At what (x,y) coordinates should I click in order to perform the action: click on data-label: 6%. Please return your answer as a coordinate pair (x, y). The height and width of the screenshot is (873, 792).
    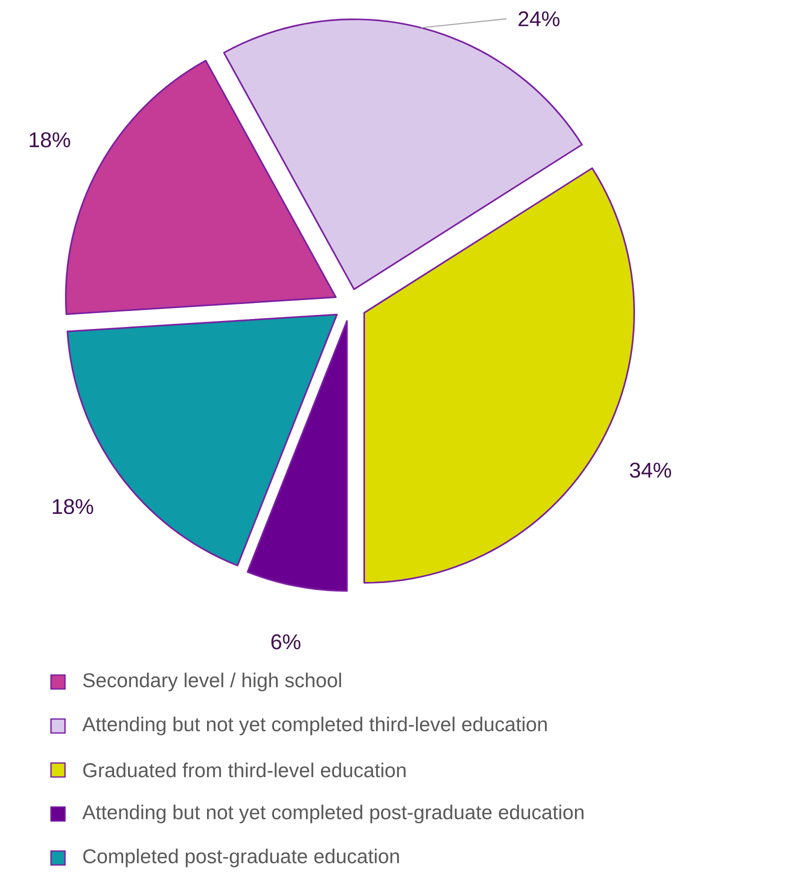
    Looking at the image, I should click on (285, 642).